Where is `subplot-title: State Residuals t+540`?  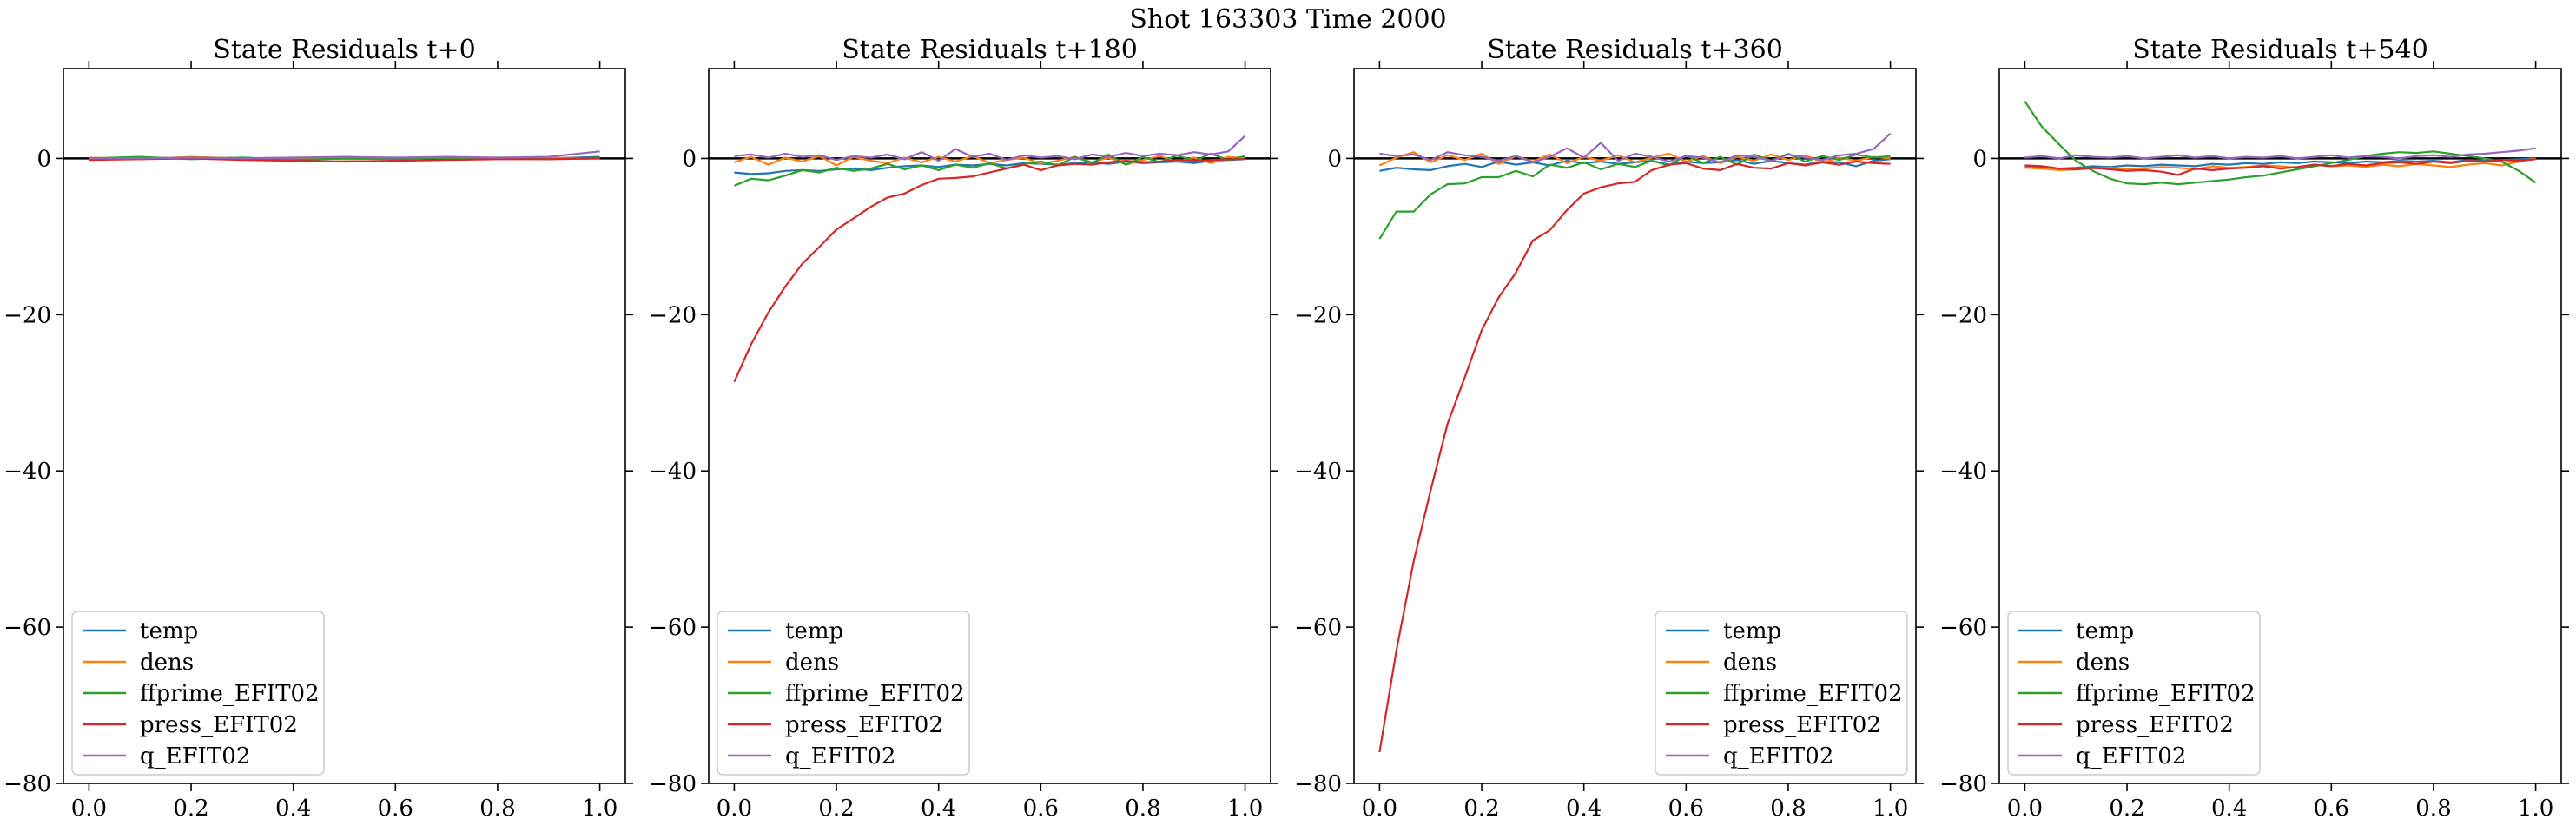 subplot-title: State Residuals t+540 is located at coordinates (2280, 50).